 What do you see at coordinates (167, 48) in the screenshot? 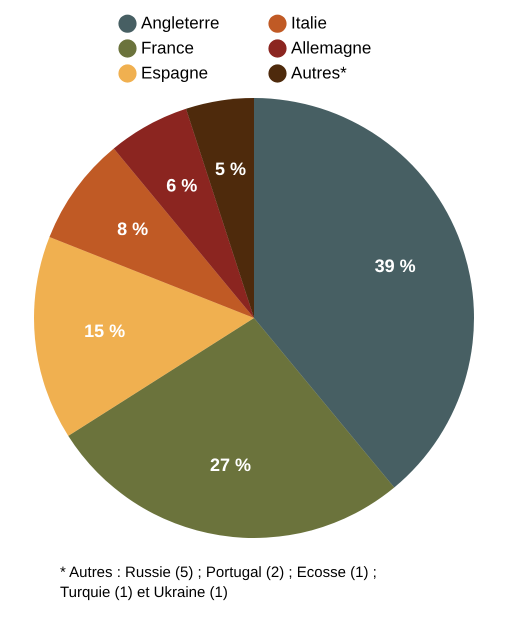
I see `legend-label: France` at bounding box center [167, 48].